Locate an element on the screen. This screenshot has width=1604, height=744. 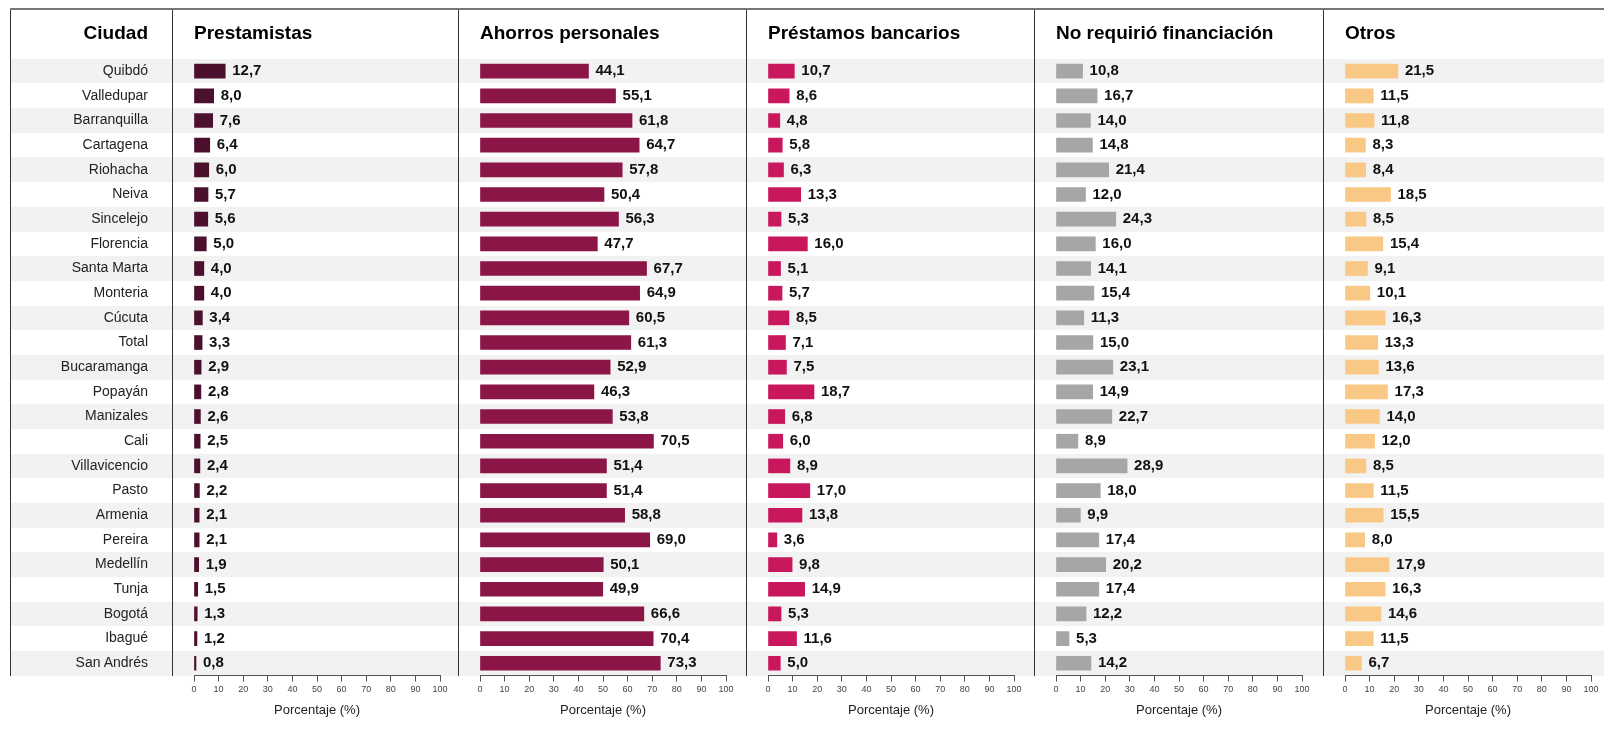
data-label: 17,0 is located at coordinates (831, 489).